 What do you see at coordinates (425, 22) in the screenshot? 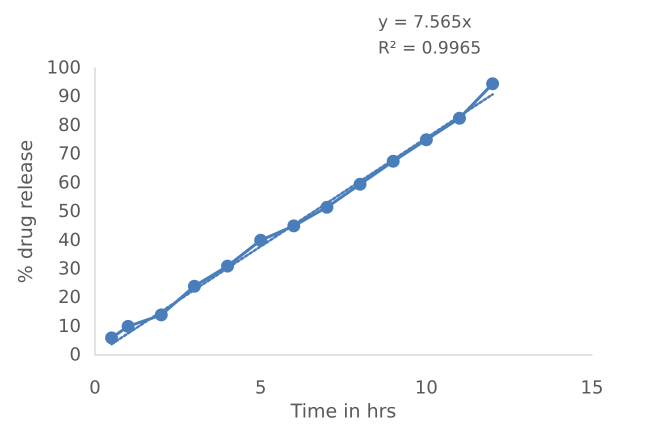
I see `text: y = 7.565x` at bounding box center [425, 22].